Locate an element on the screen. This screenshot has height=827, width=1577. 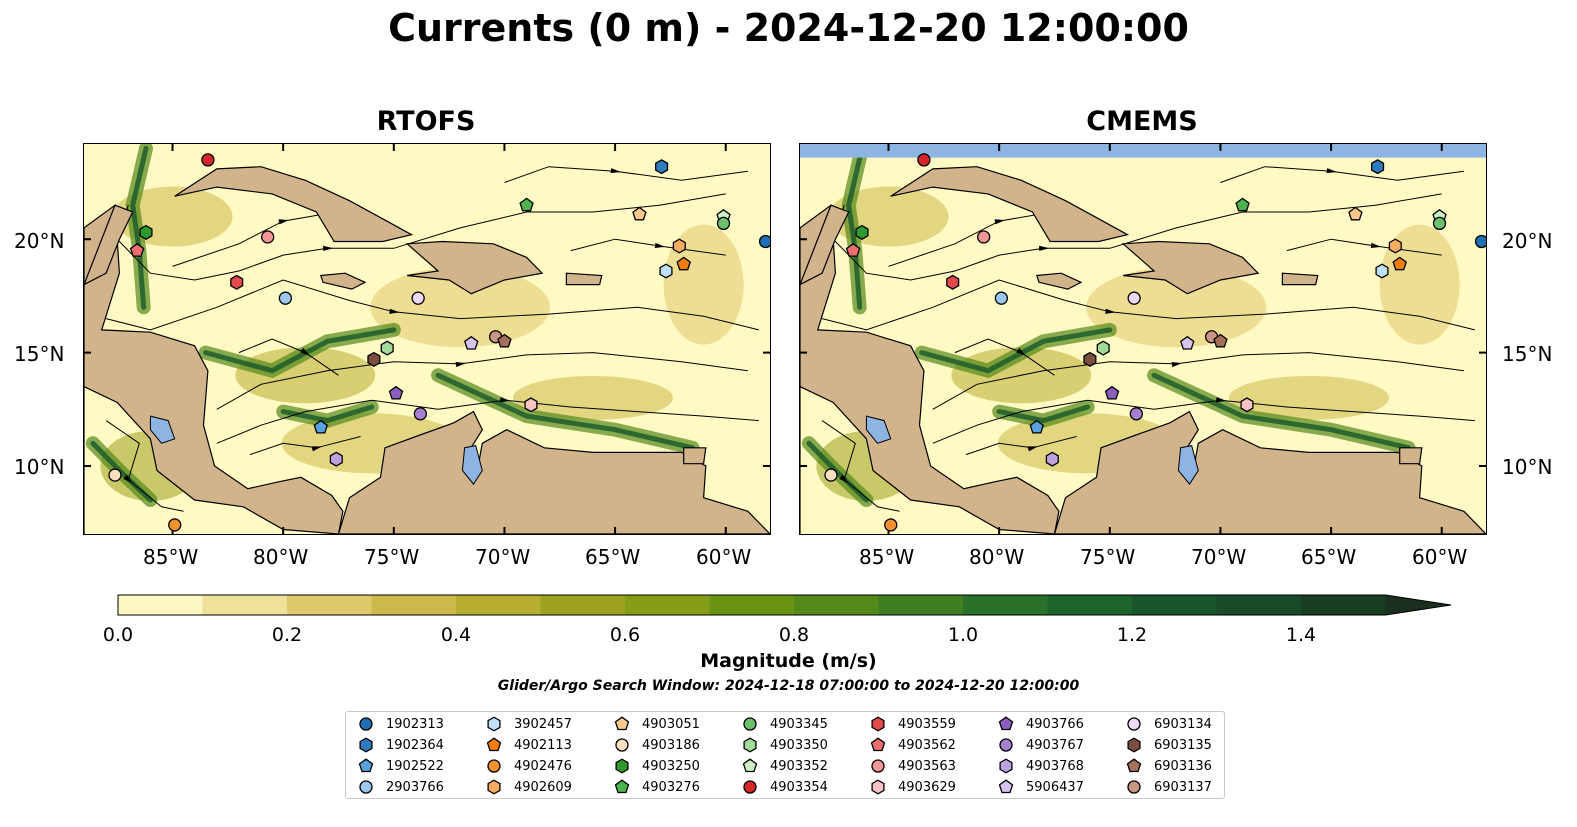
lon-tick-right-85: 85°W is located at coordinates (887, 557).